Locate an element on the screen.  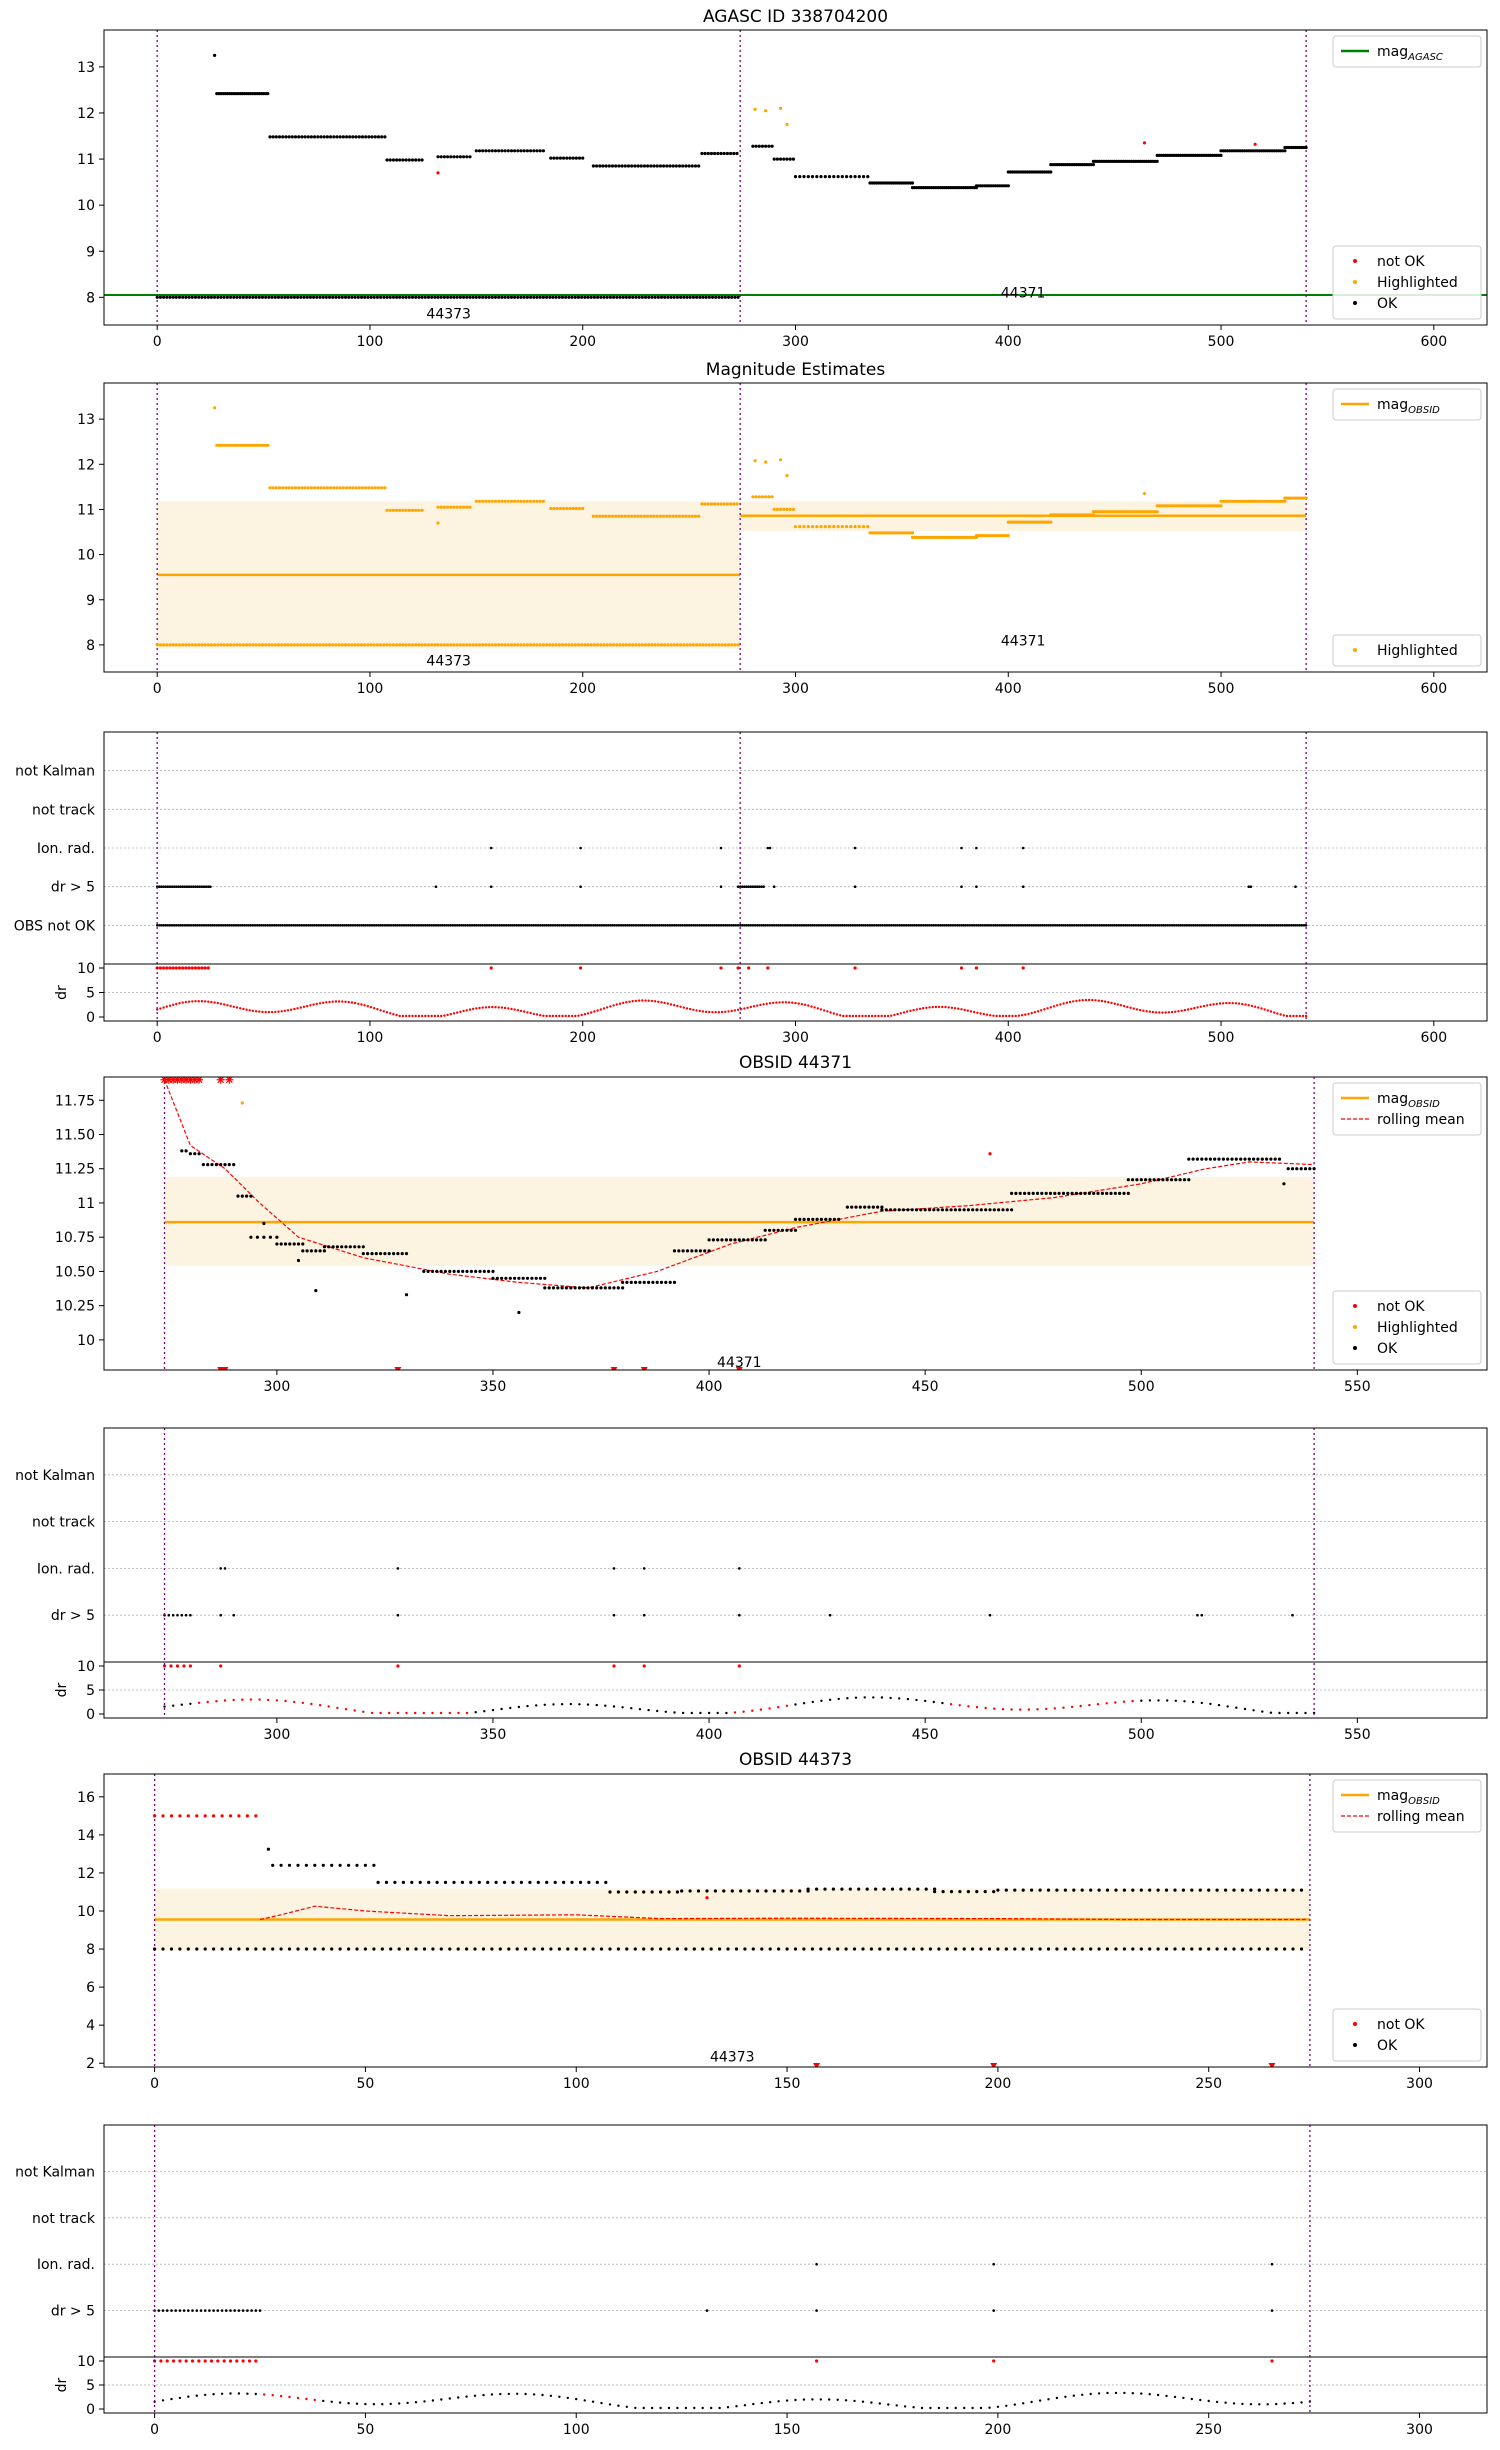
x-tick-label: 300 is located at coordinates (277, 1735).